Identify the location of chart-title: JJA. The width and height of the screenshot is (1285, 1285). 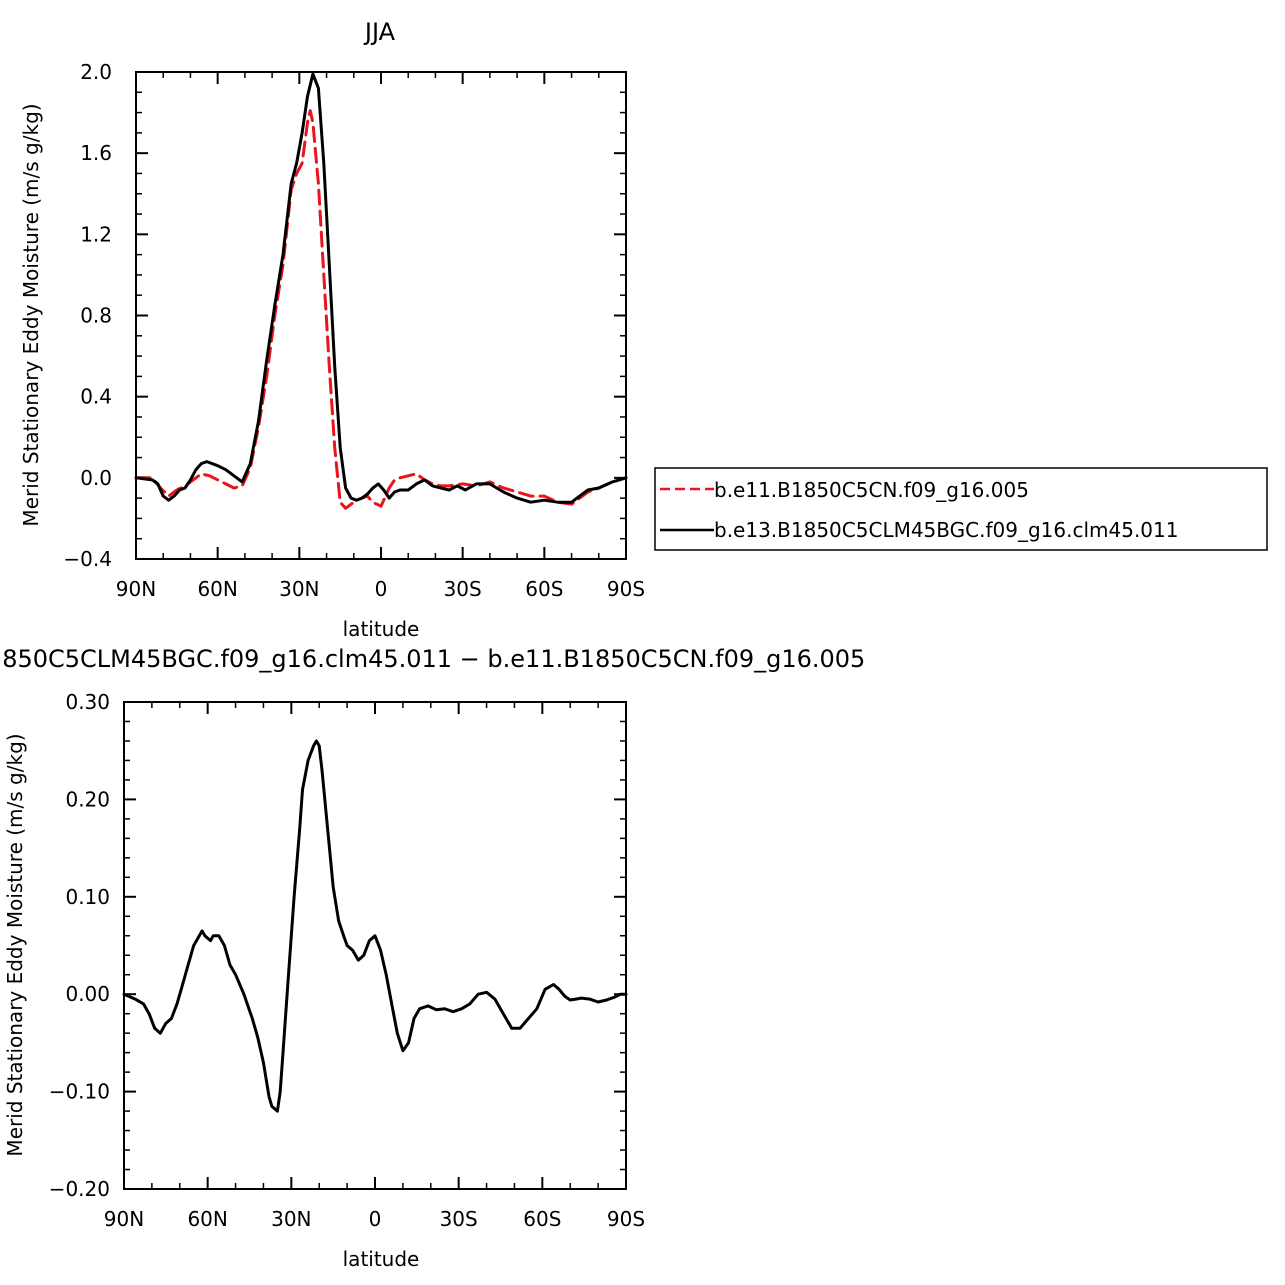
(379, 32).